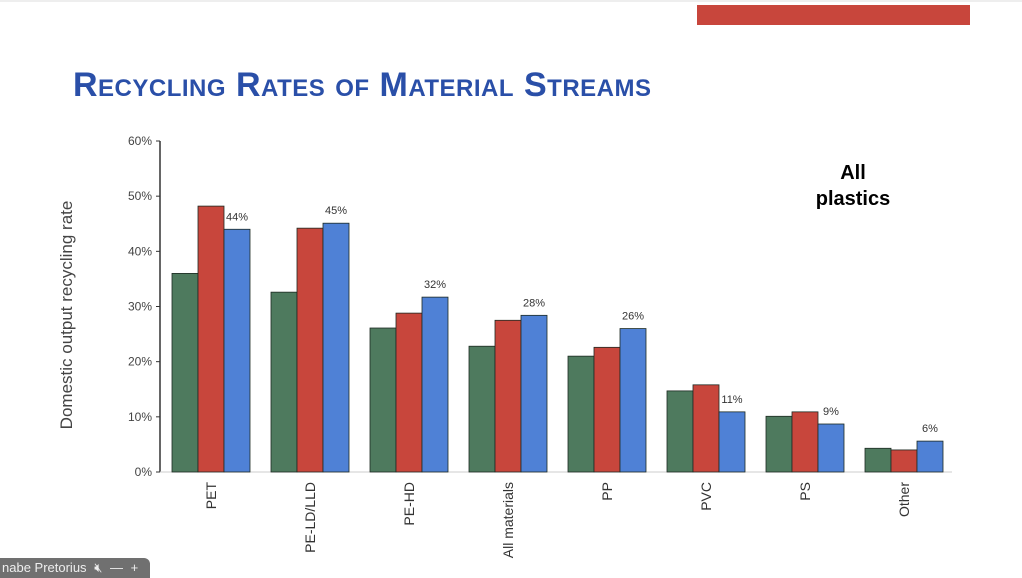 This screenshot has height=578, width=1022. I want to click on bar-pe-hd-s3, so click(435, 384).